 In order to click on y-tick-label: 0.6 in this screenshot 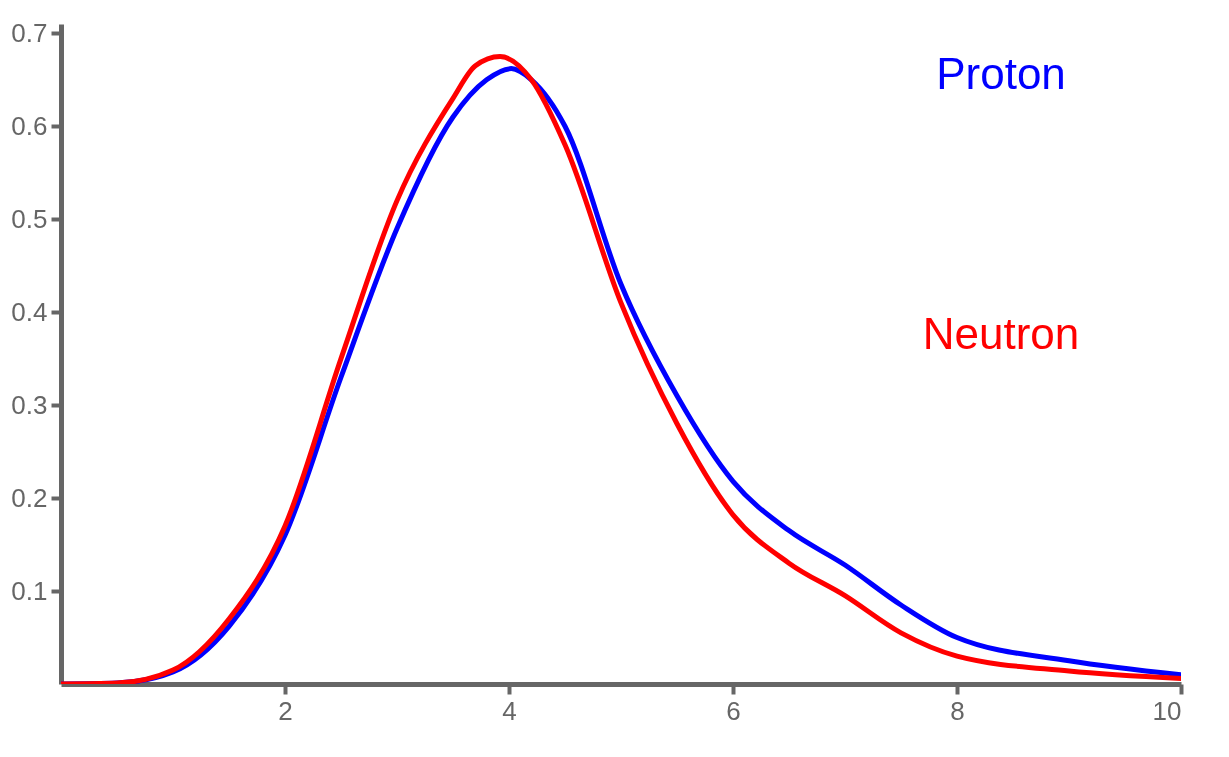, I will do `click(29, 125)`.